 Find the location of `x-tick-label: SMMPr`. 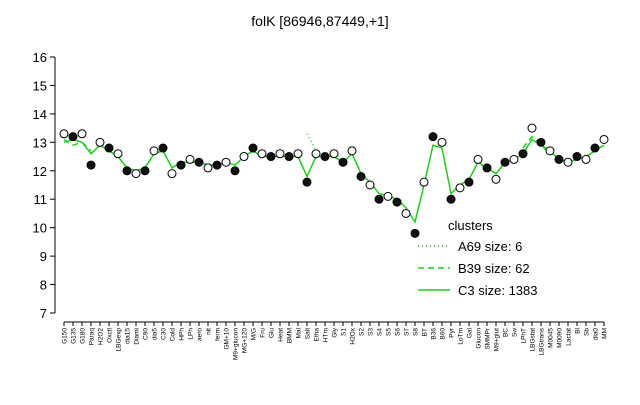

x-tick-label: SMMPr is located at coordinates (488, 338).